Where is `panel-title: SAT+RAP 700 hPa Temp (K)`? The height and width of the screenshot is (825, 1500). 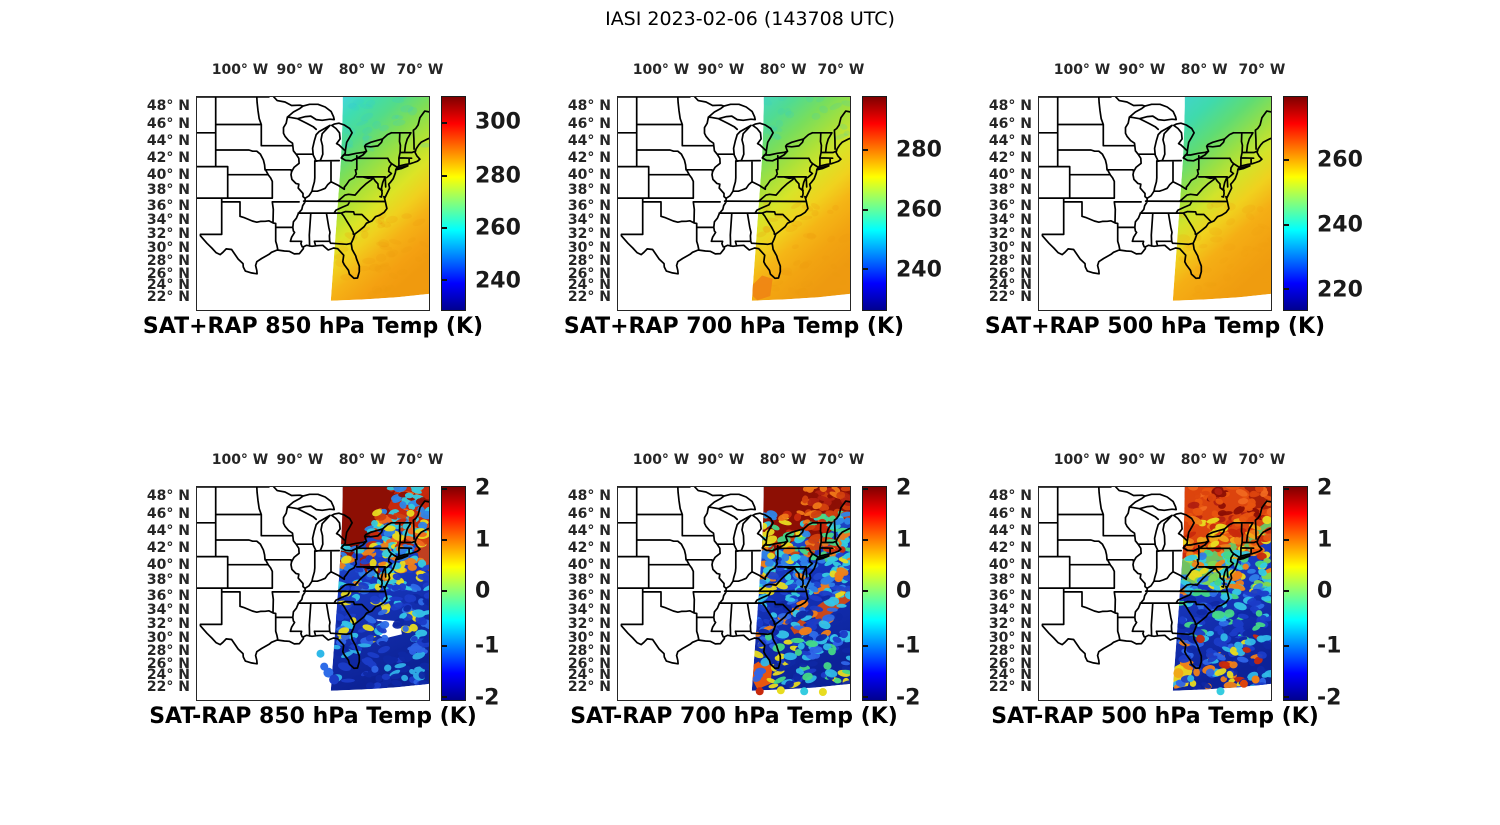
panel-title: SAT+RAP 700 hPa Temp (K) is located at coordinates (734, 326).